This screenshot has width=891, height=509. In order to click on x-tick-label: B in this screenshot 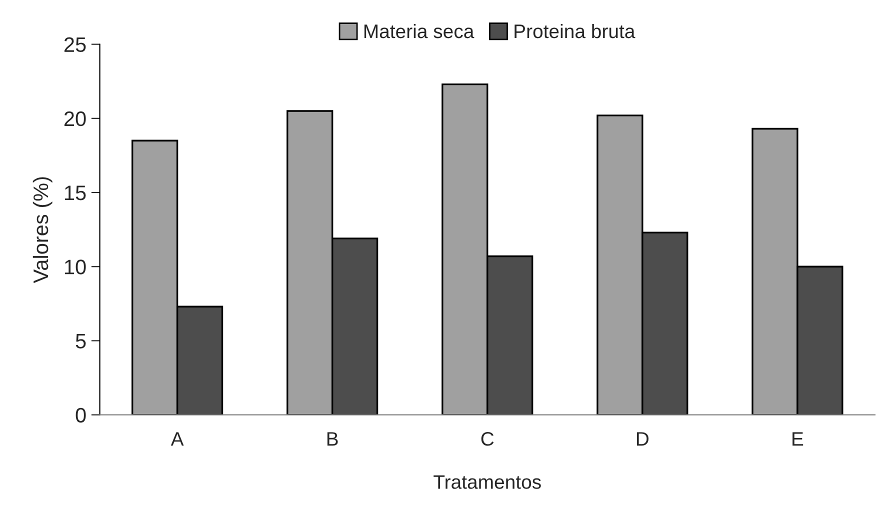, I will do `click(332, 439)`.